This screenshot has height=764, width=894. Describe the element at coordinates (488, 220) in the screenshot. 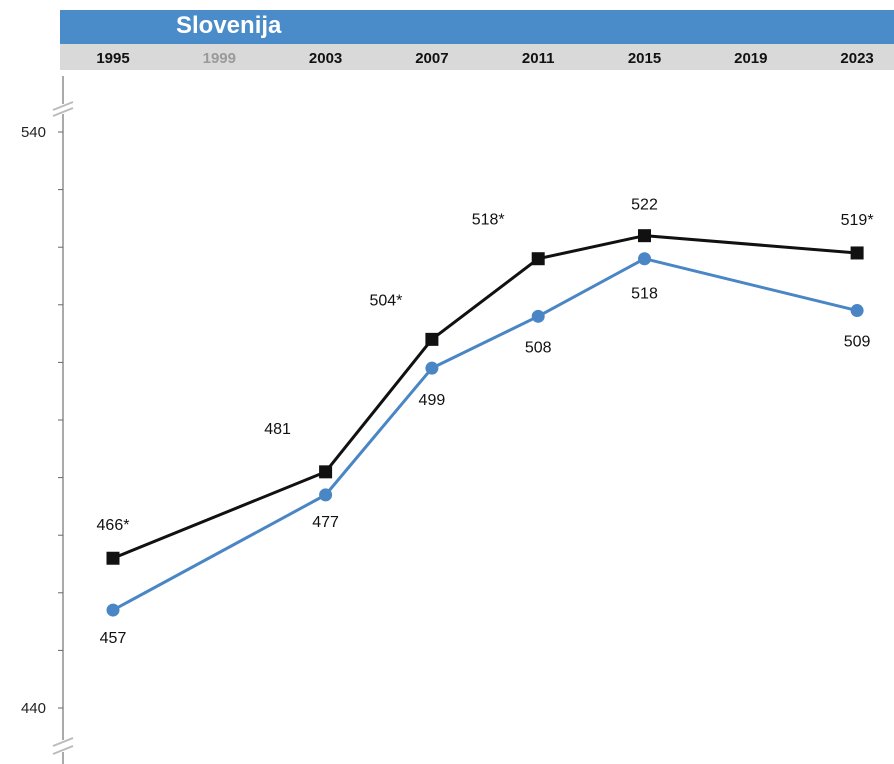

I see `data-label: 518*` at that location.